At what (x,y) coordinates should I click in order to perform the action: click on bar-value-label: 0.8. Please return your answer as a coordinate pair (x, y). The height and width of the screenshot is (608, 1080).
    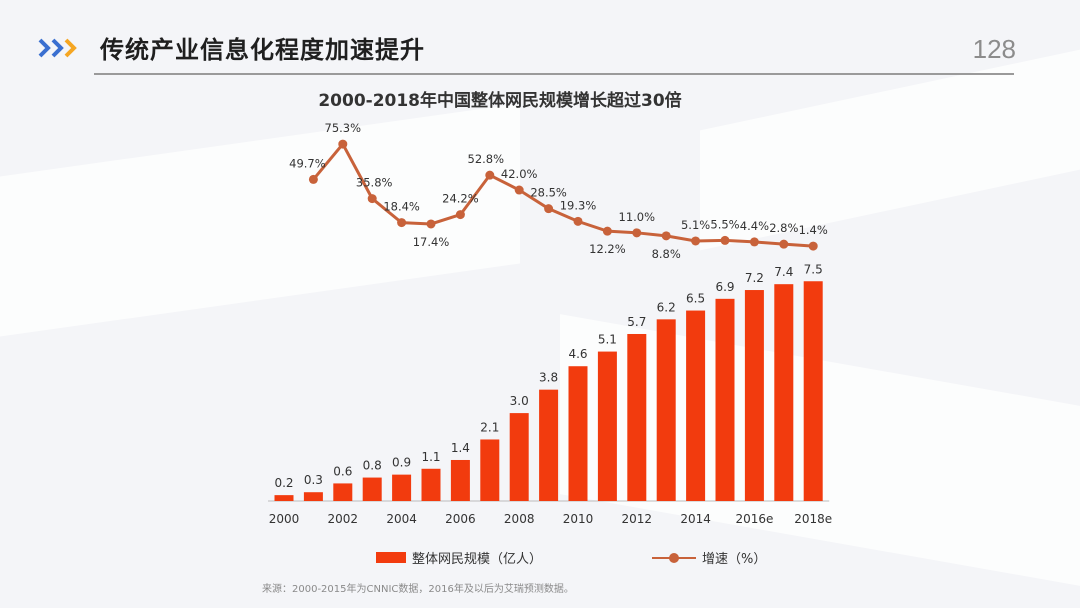
    Looking at the image, I should click on (372, 466).